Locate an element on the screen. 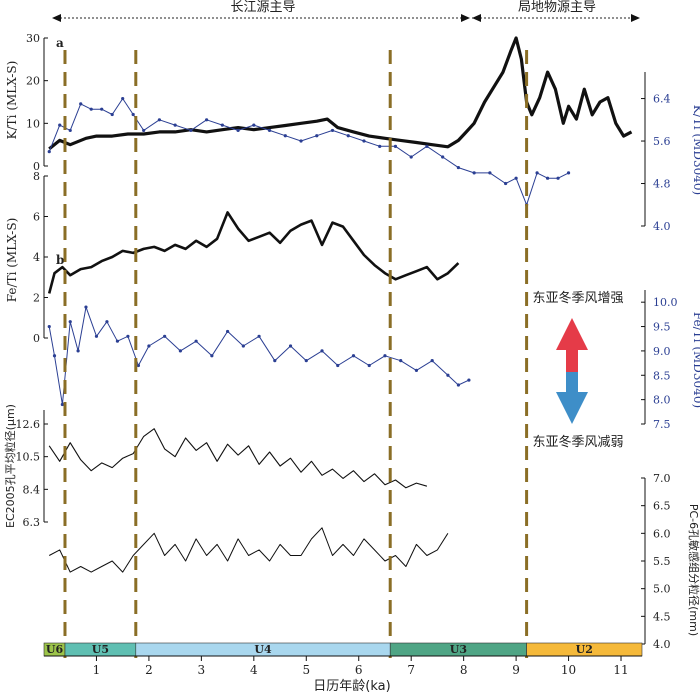  arrow-up-icon is located at coordinates (572, 345).